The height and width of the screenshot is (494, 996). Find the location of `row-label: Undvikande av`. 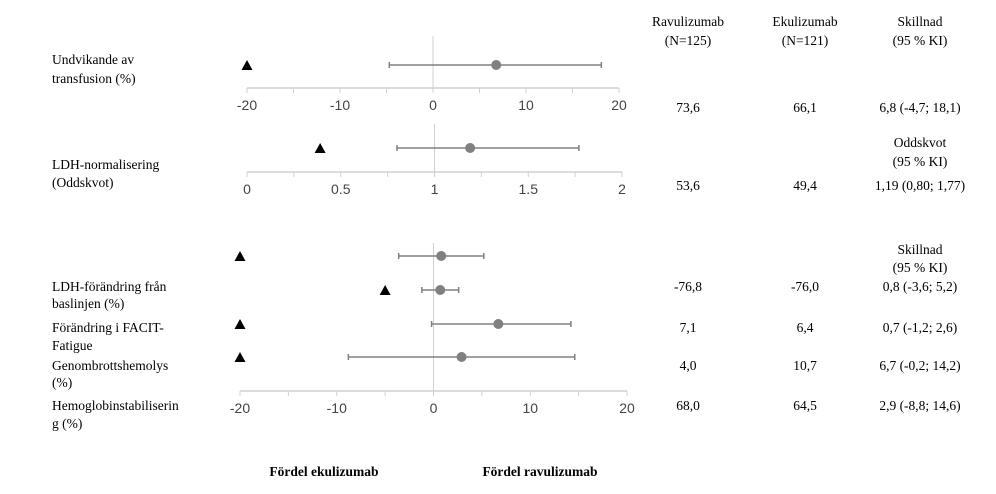

row-label: Undvikande av is located at coordinates (93, 59).